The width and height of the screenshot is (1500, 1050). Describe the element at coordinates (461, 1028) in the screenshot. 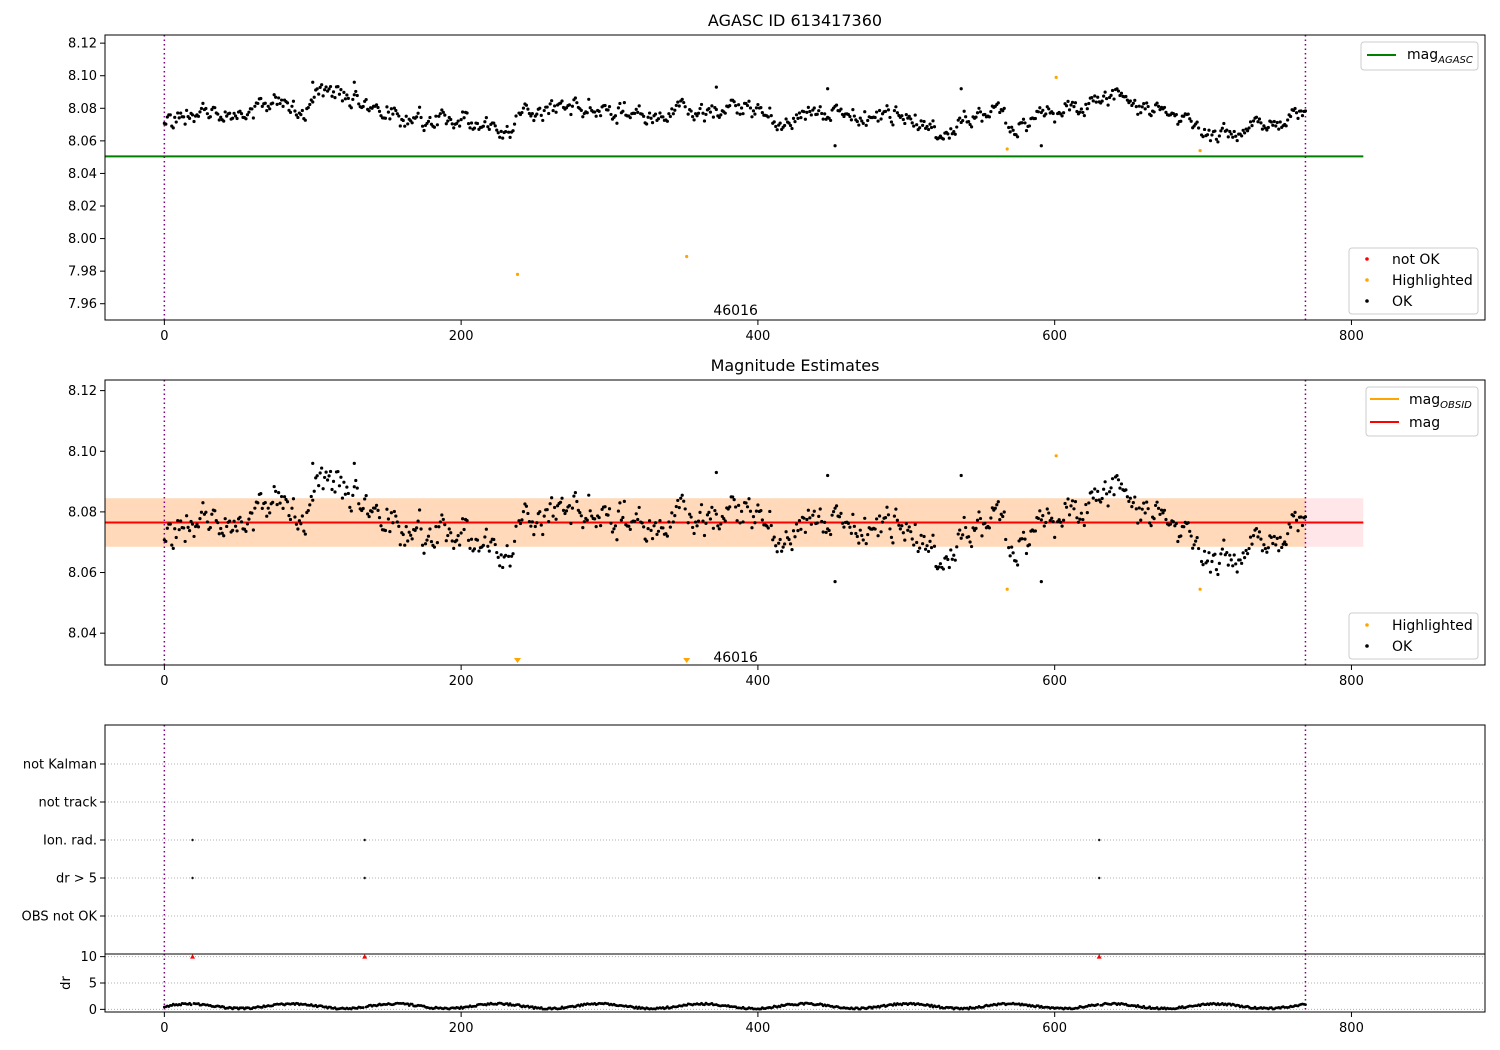

I see `x-tick-label: 200` at that location.